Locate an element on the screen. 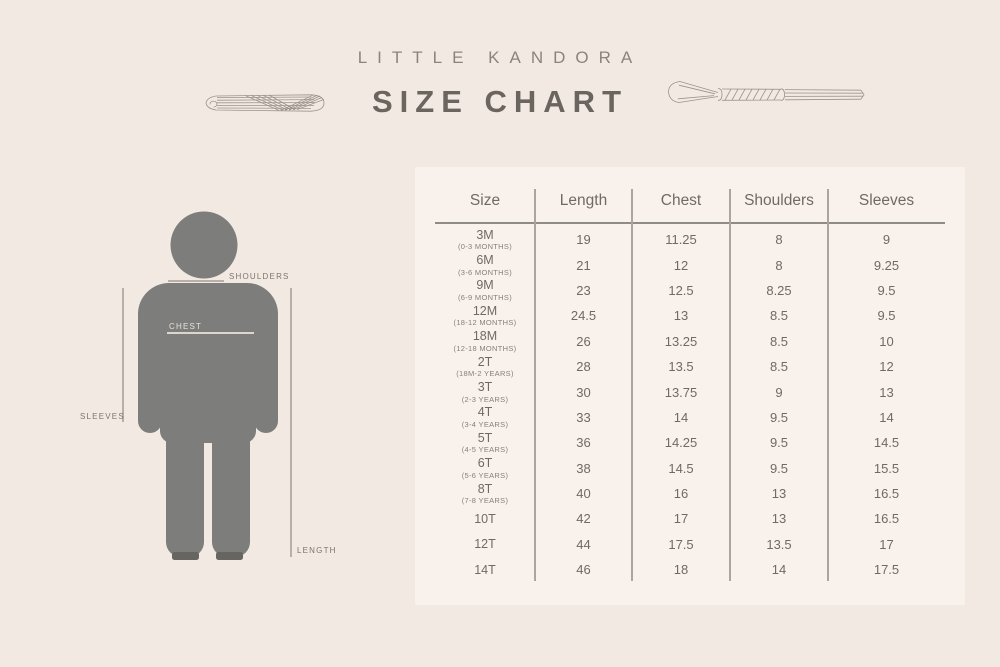  length-value: 40 is located at coordinates (583, 494).